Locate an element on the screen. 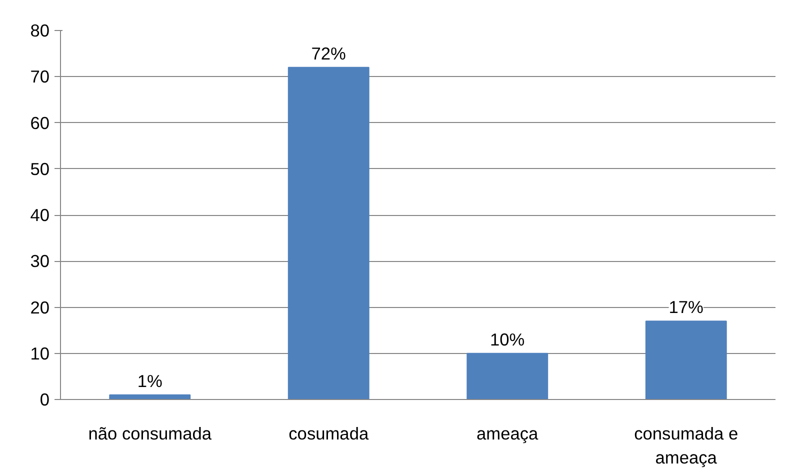 Image resolution: width=797 pixels, height=472 pixels. y-tick-label: 50 is located at coordinates (40, 168).